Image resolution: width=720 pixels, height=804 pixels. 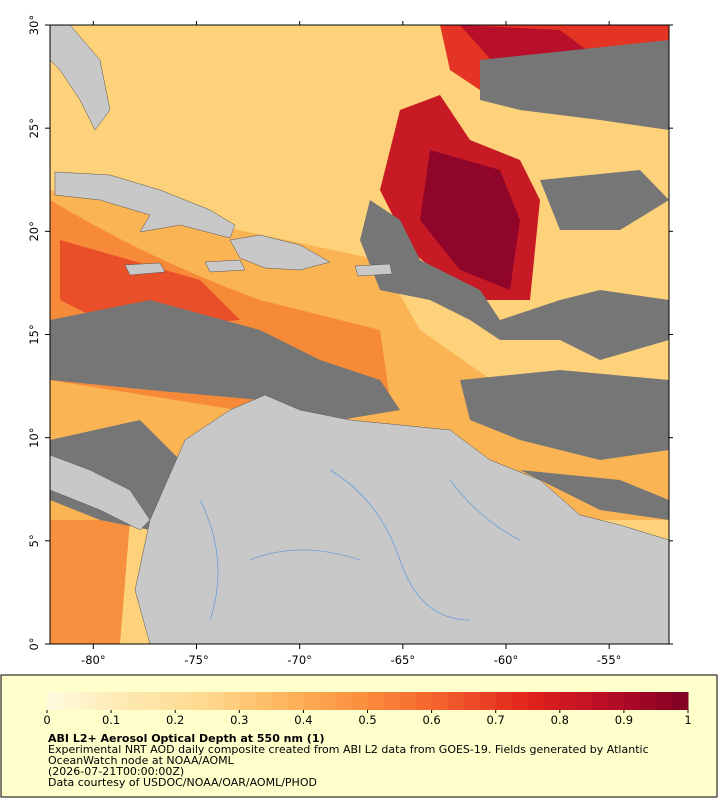 What do you see at coordinates (609, 660) in the screenshot?
I see `x-tick-label: -55°` at bounding box center [609, 660].